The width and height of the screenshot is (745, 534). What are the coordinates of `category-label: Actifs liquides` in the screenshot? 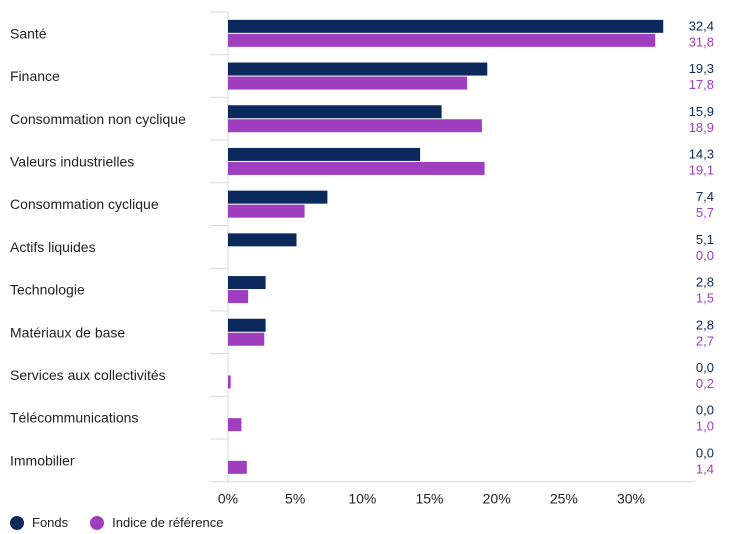 It's located at (53, 247).